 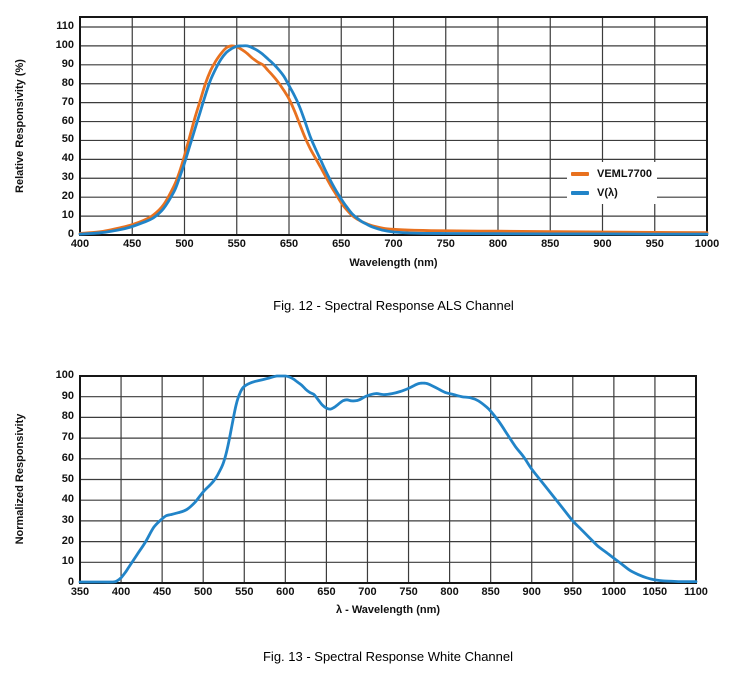 I want to click on x-tick-label: 1100, so click(x=696, y=592).